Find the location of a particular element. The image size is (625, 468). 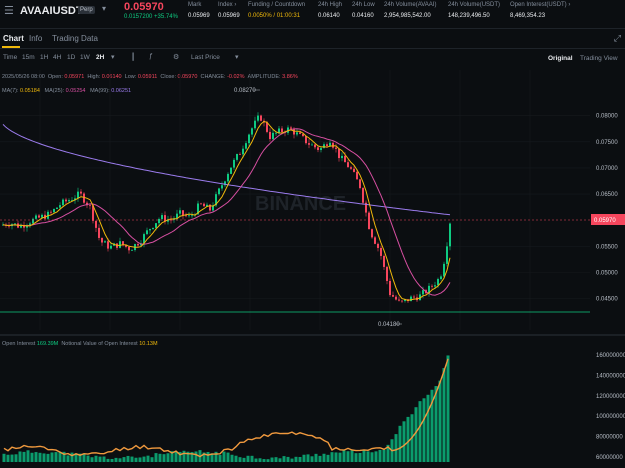

price-axis-label: 0.06500 is located at coordinates (607, 195).